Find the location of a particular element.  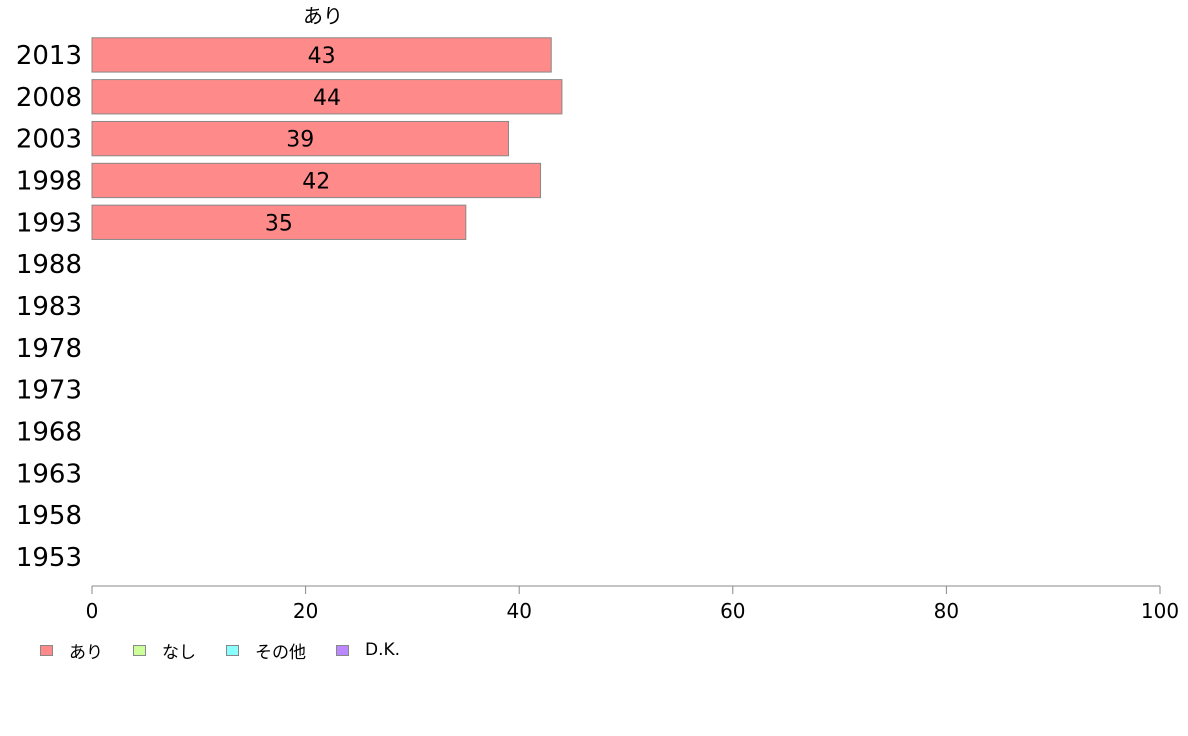

legend: あり なし その他 D.K. is located at coordinates (235, 650).